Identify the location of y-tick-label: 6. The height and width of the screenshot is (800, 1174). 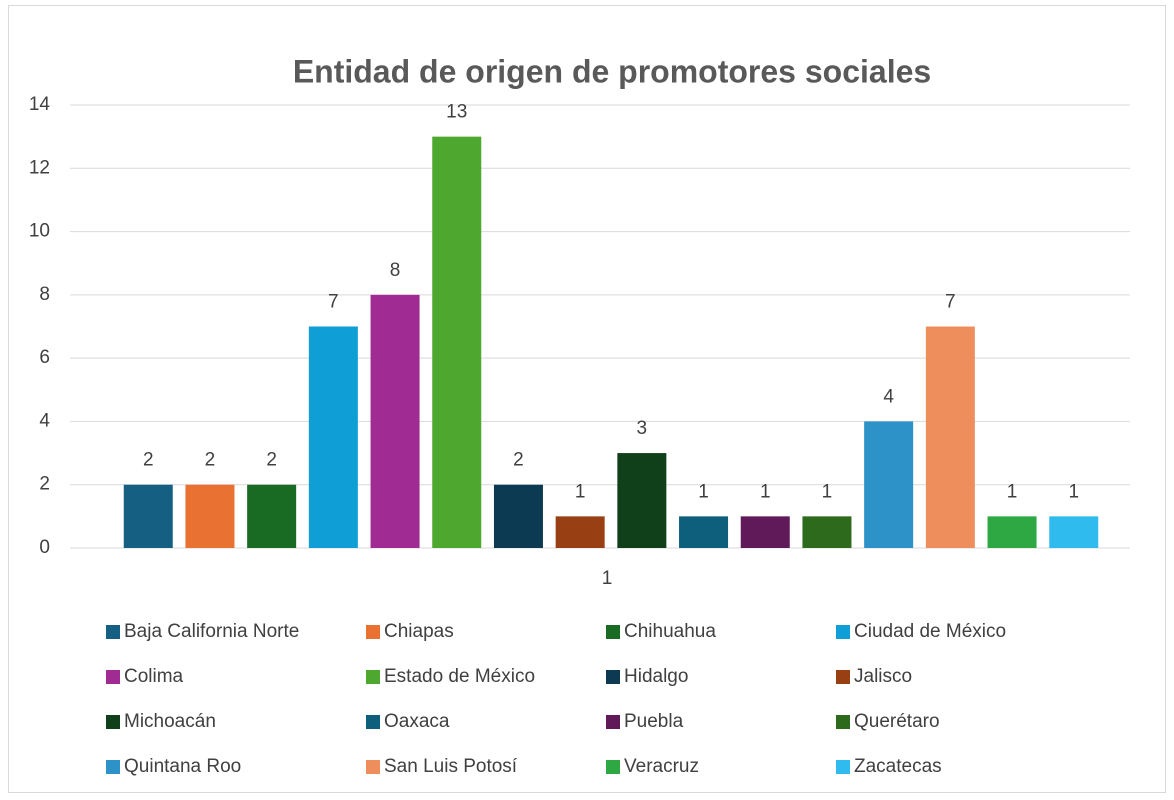
(44, 357).